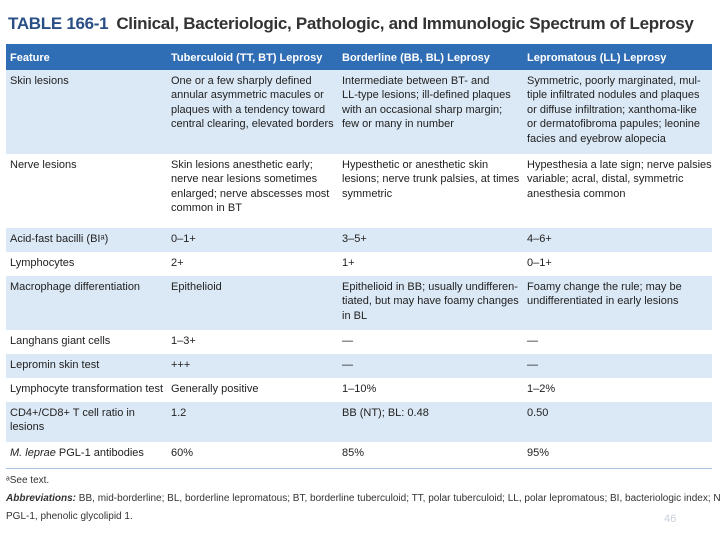  I want to click on cell-line: Epithelioid, so click(196, 287).